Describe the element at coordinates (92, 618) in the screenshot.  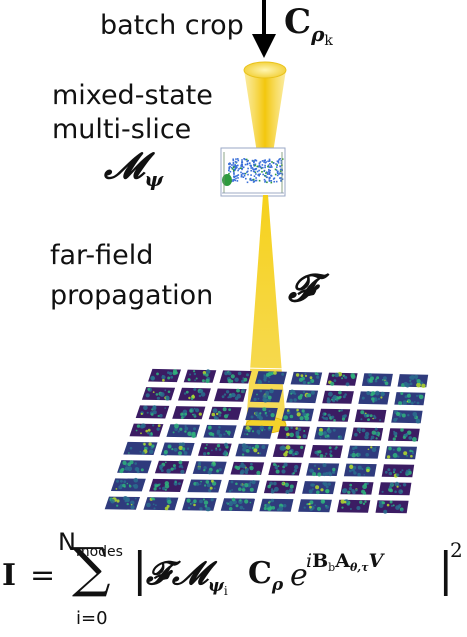
I see `sum-lower-limit: i=0` at that location.